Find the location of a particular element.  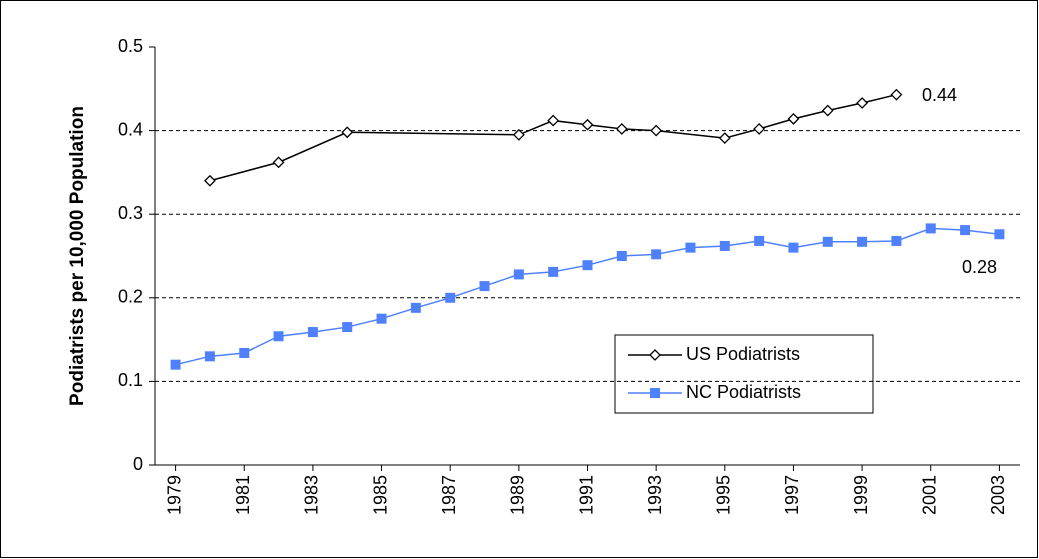

x-tick-label: 1987 is located at coordinates (449, 495).